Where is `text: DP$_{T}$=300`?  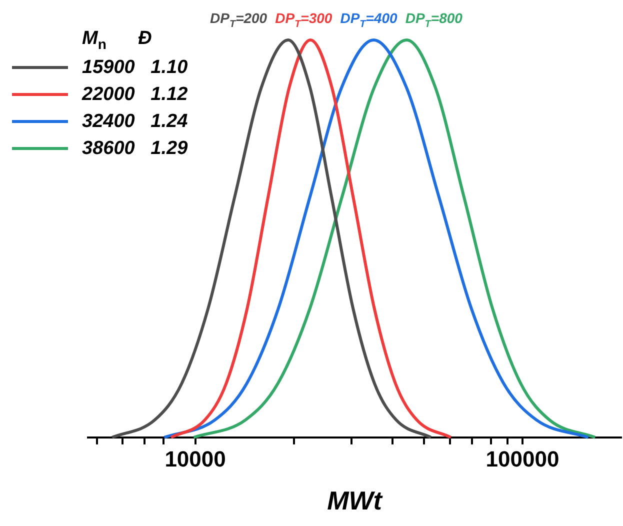
text: DP$_{T}$=300 is located at coordinates (303, 20).